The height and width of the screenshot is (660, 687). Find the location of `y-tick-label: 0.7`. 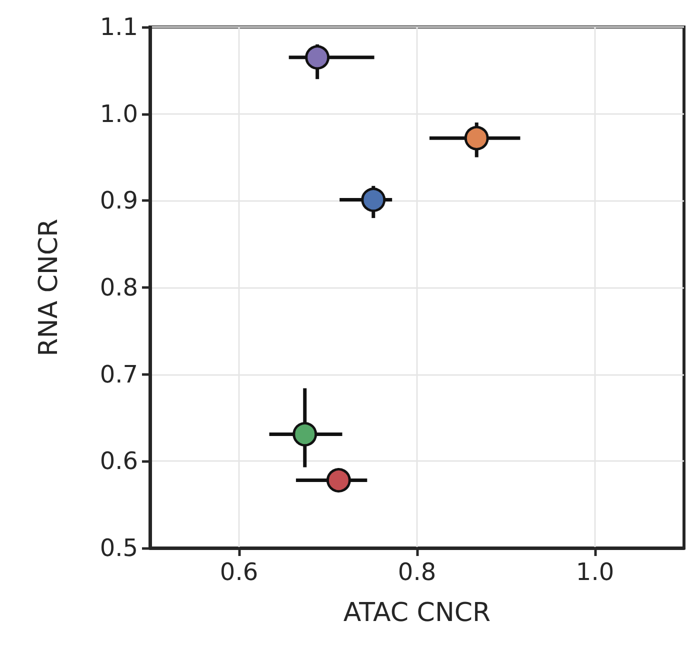

y-tick-label: 0.7 is located at coordinates (119, 374).